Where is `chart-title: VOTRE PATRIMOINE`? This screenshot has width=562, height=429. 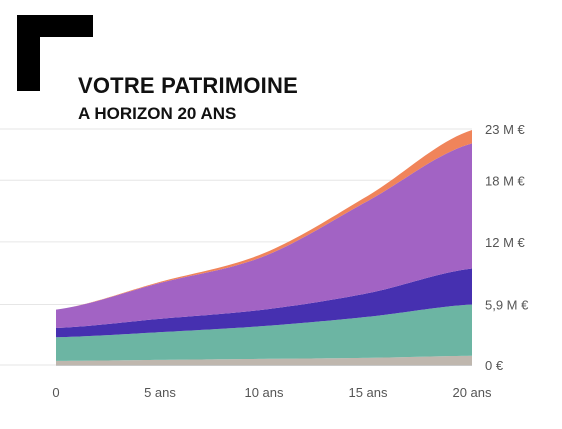 chart-title: VOTRE PATRIMOINE is located at coordinates (188, 85).